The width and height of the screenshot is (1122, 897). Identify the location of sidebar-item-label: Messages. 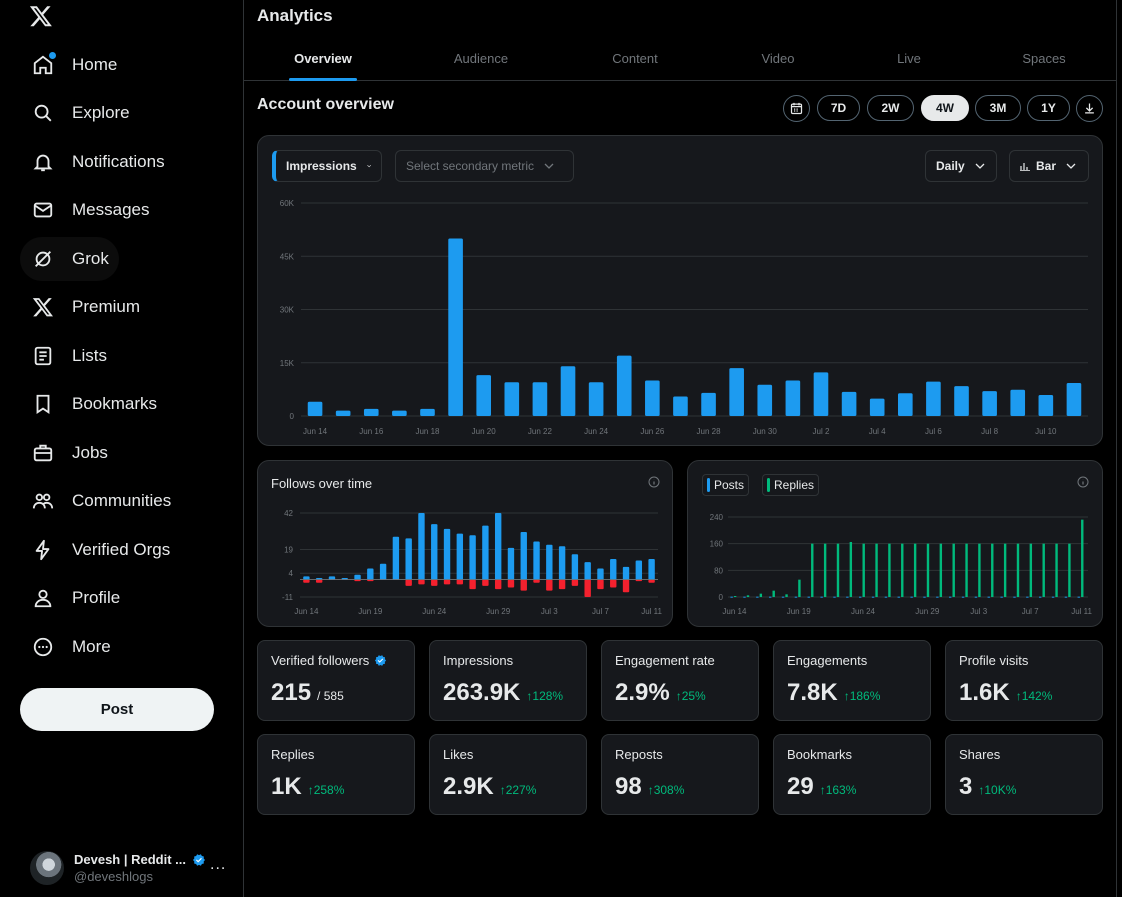
(111, 209).